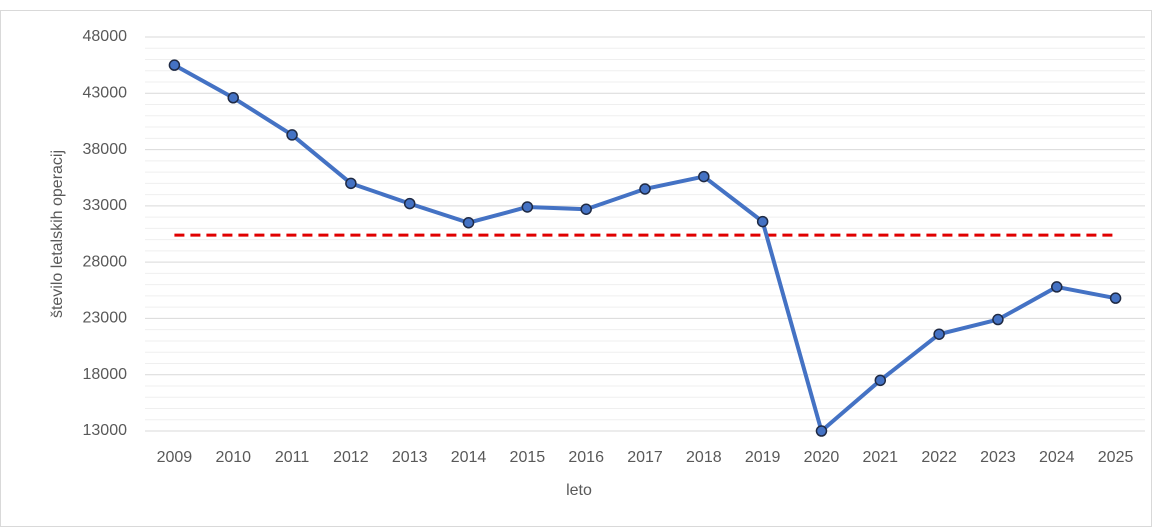  I want to click on x-tick-label: 2013, so click(410, 457).